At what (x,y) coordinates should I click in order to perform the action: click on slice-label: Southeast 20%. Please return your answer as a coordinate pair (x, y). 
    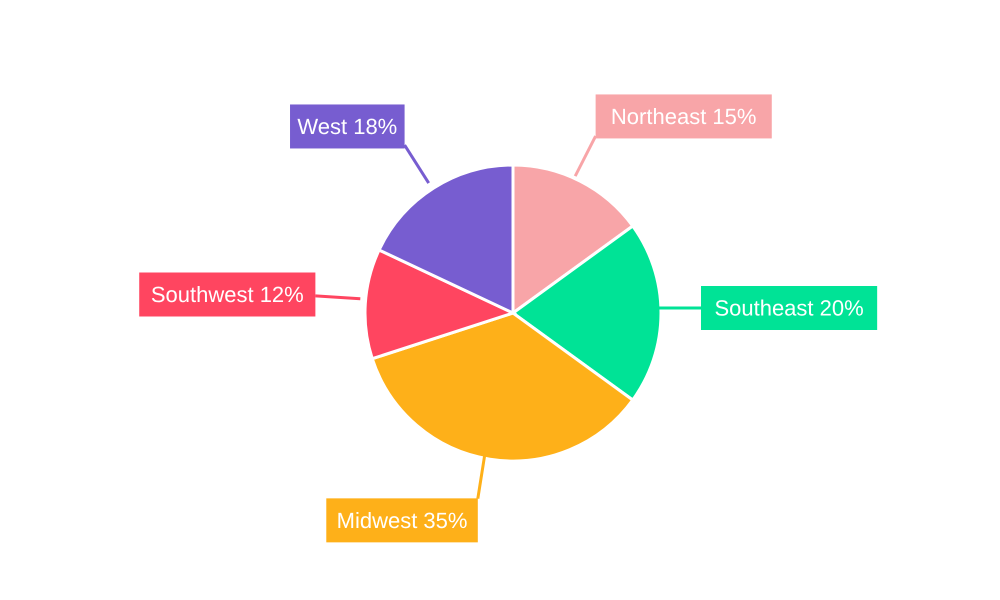
    Looking at the image, I should click on (789, 308).